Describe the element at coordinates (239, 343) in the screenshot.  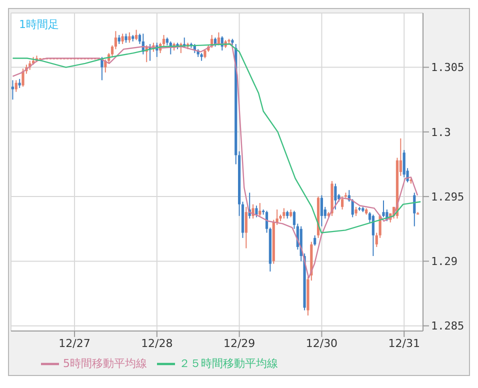
I see `x-tick-label: 12/29` at that location.